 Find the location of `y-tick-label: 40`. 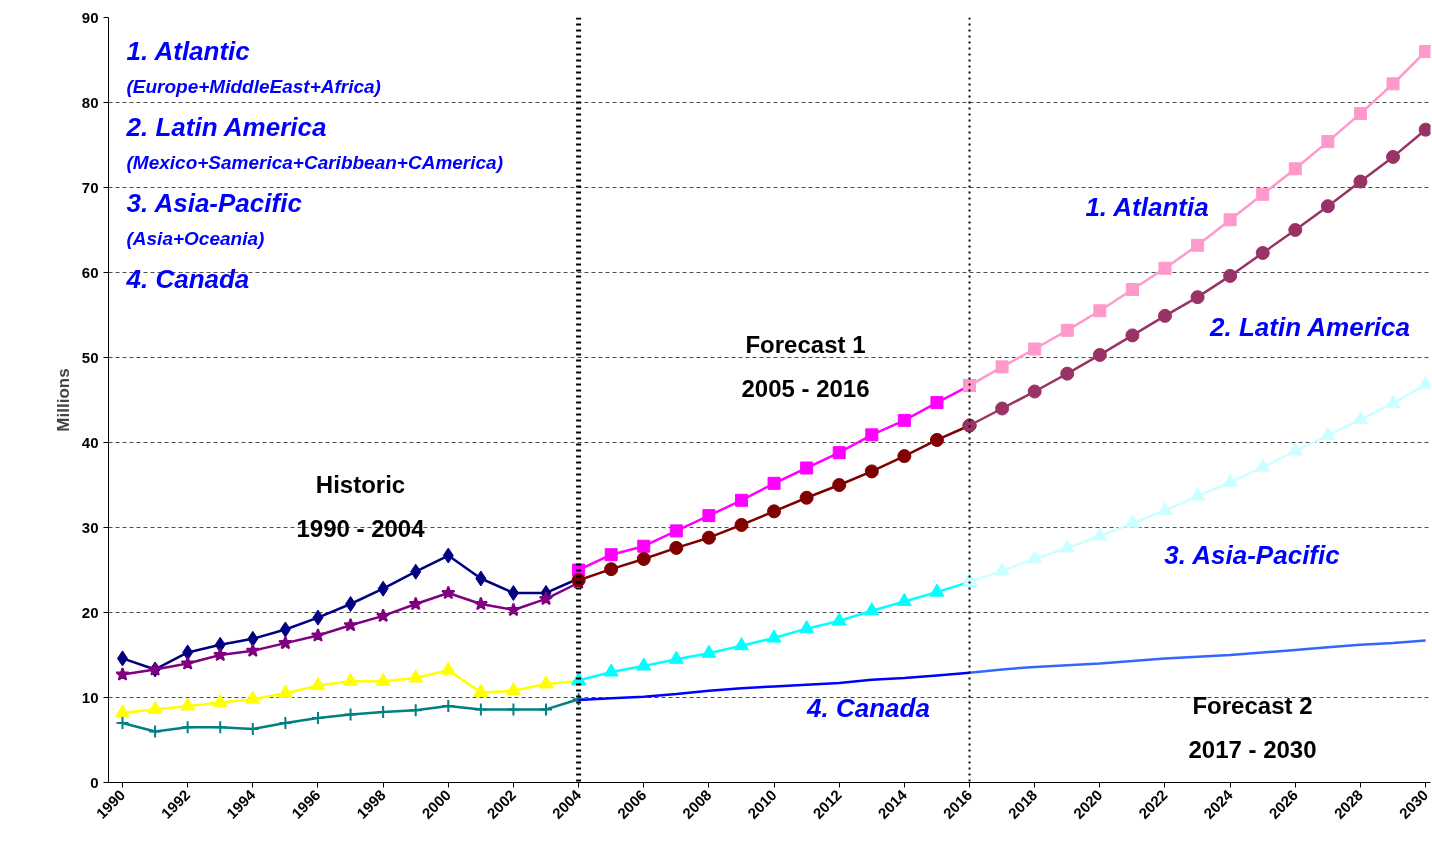

y-tick-label: 40 is located at coordinates (90, 442).